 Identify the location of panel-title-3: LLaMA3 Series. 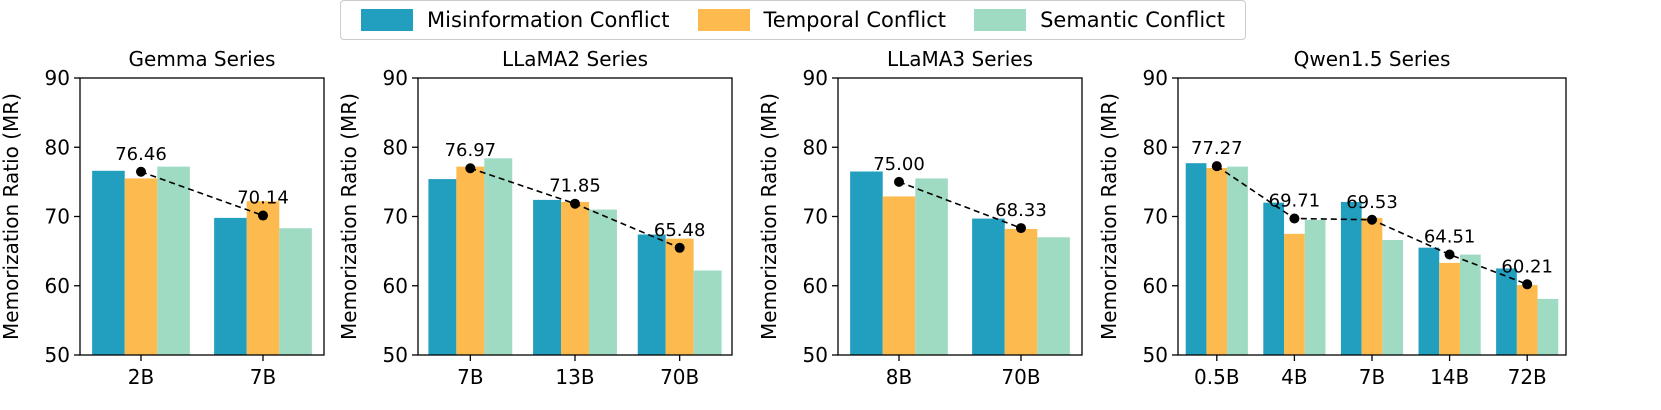
(960, 59).